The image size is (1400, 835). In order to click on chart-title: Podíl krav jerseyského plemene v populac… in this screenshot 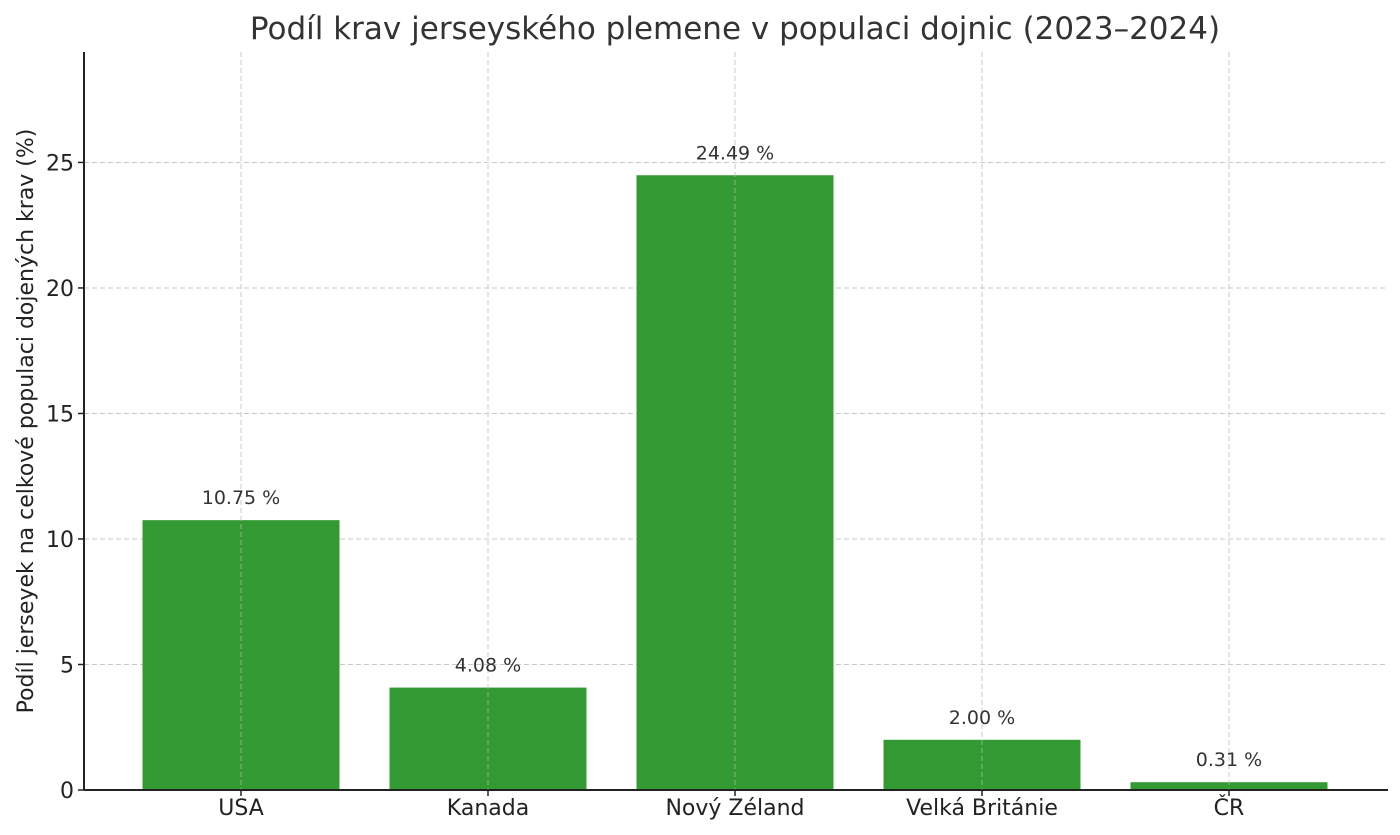, I will do `click(735, 29)`.